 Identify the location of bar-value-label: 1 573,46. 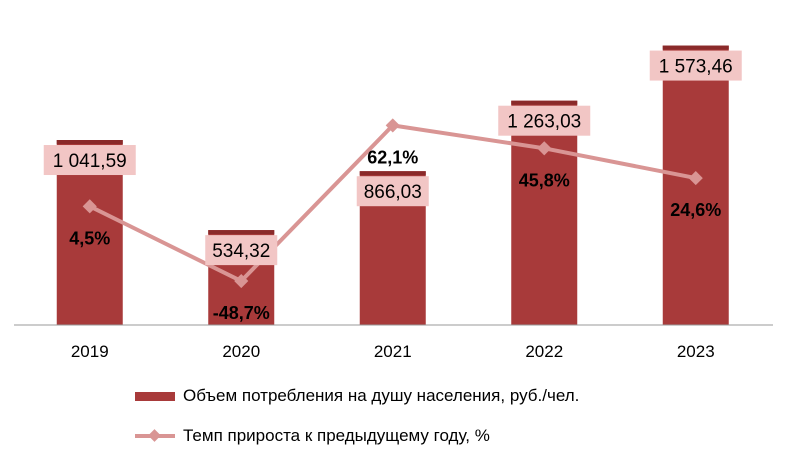
(696, 67).